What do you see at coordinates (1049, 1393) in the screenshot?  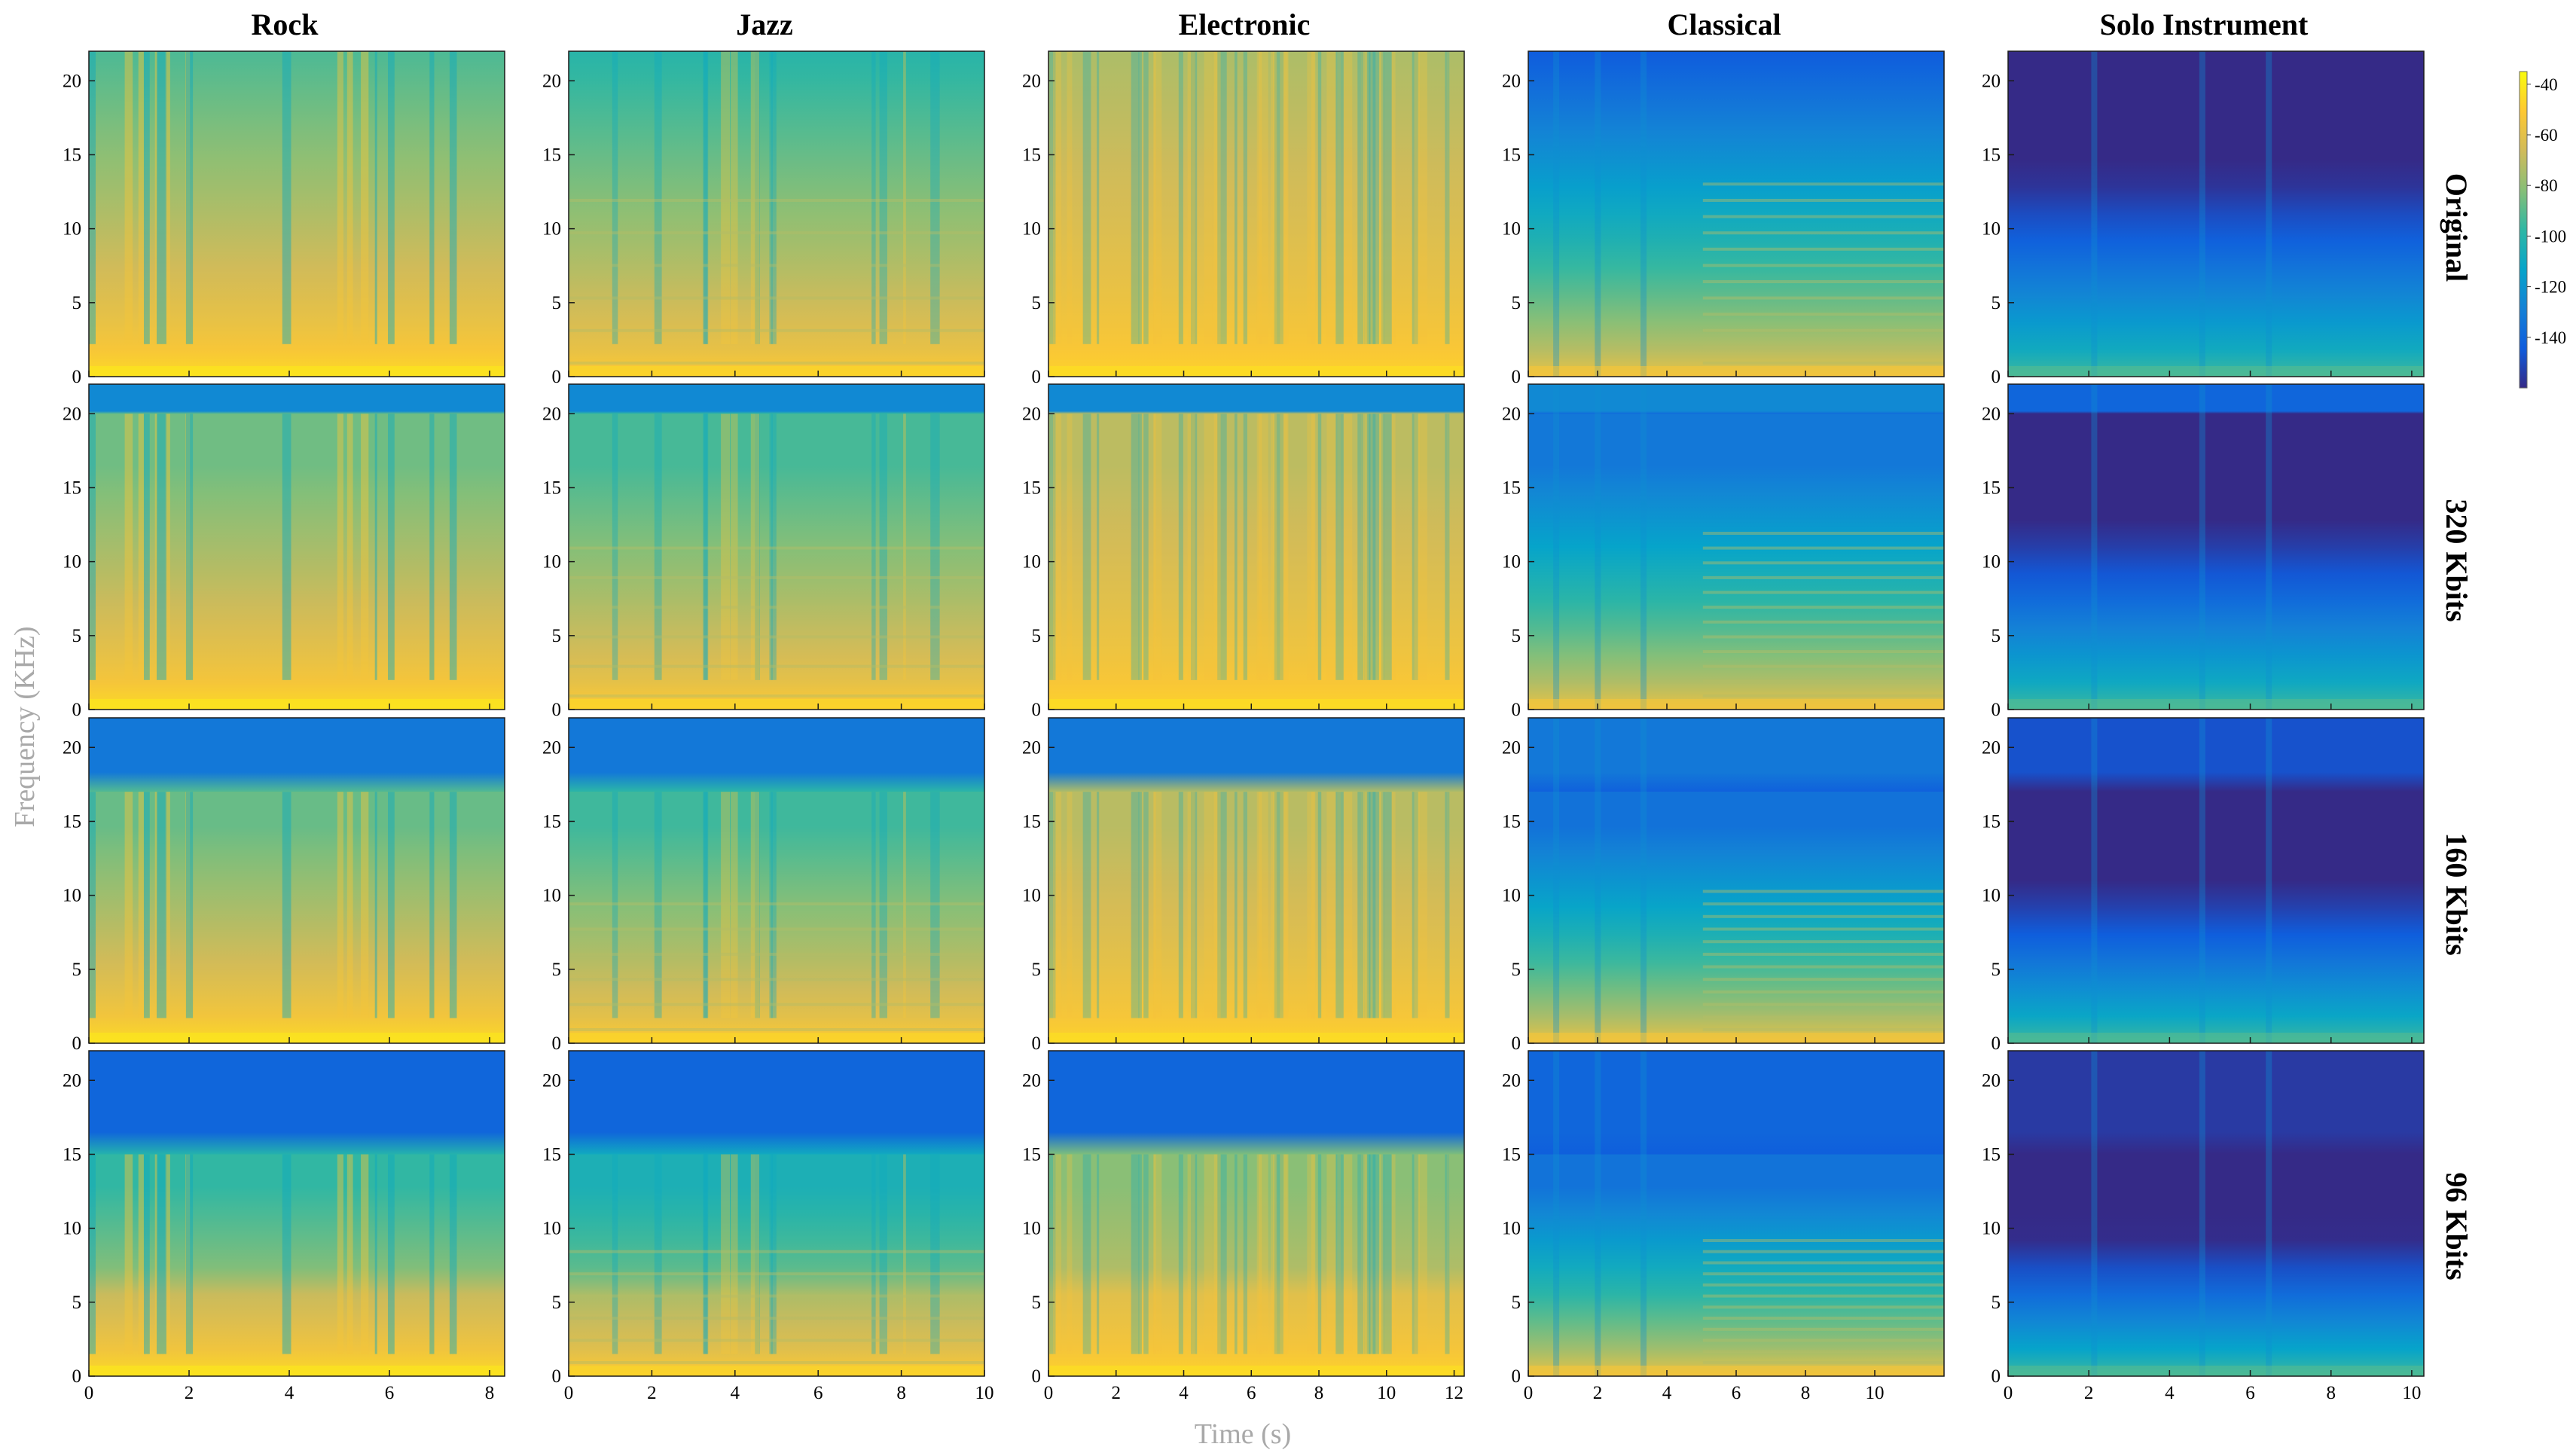 I see `x-tick-label: 0` at bounding box center [1049, 1393].